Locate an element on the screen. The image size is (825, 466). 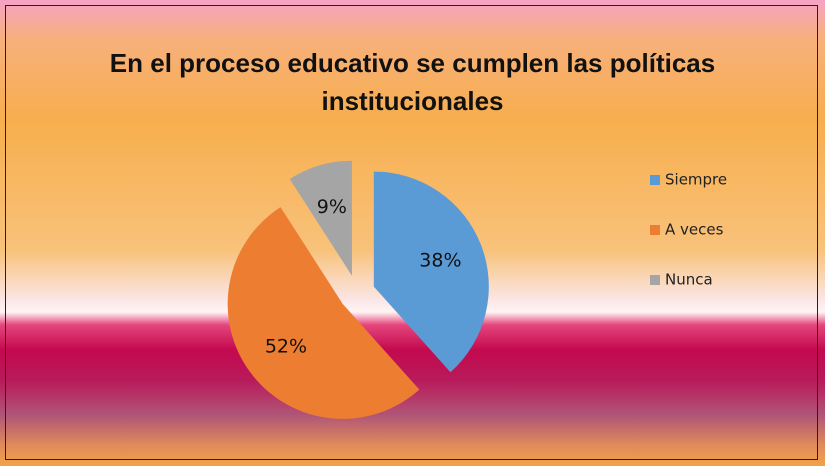
legend-label: A veces is located at coordinates (694, 230).